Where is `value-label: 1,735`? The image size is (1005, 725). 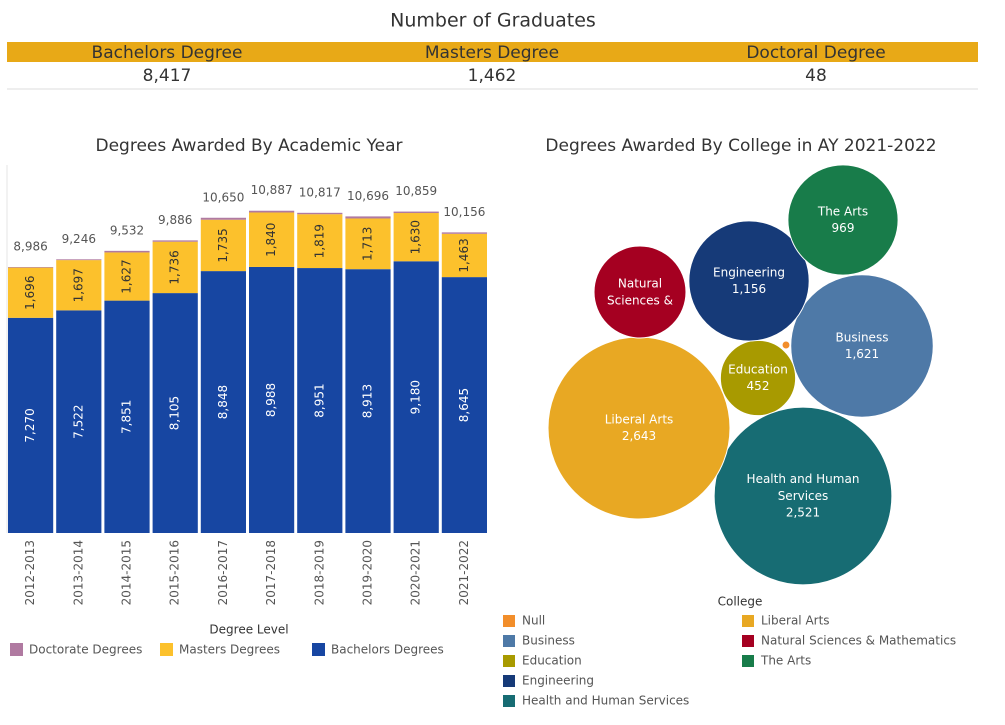 value-label: 1,735 is located at coordinates (223, 245).